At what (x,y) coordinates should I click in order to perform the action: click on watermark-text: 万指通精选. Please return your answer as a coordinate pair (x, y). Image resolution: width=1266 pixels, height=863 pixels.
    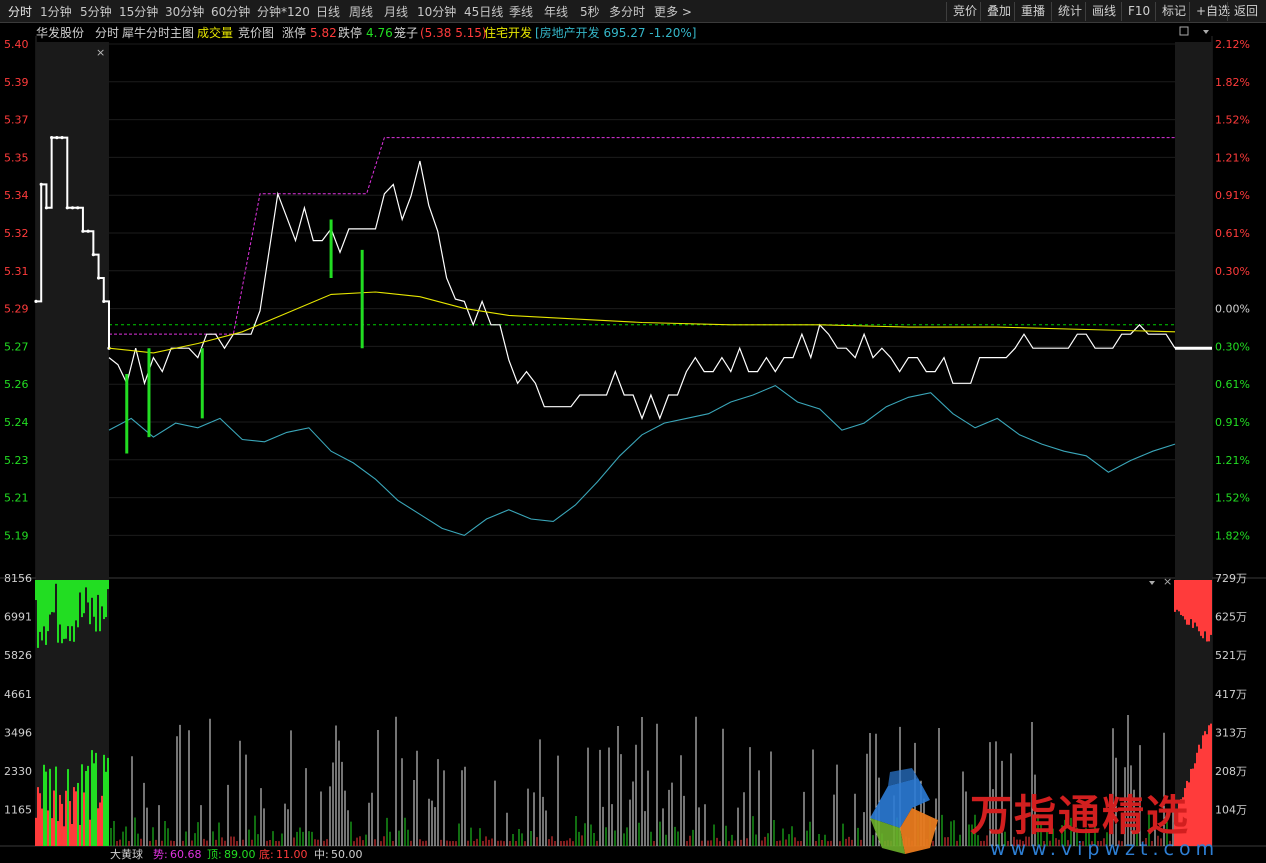
    Looking at the image, I should click on (1080, 815).